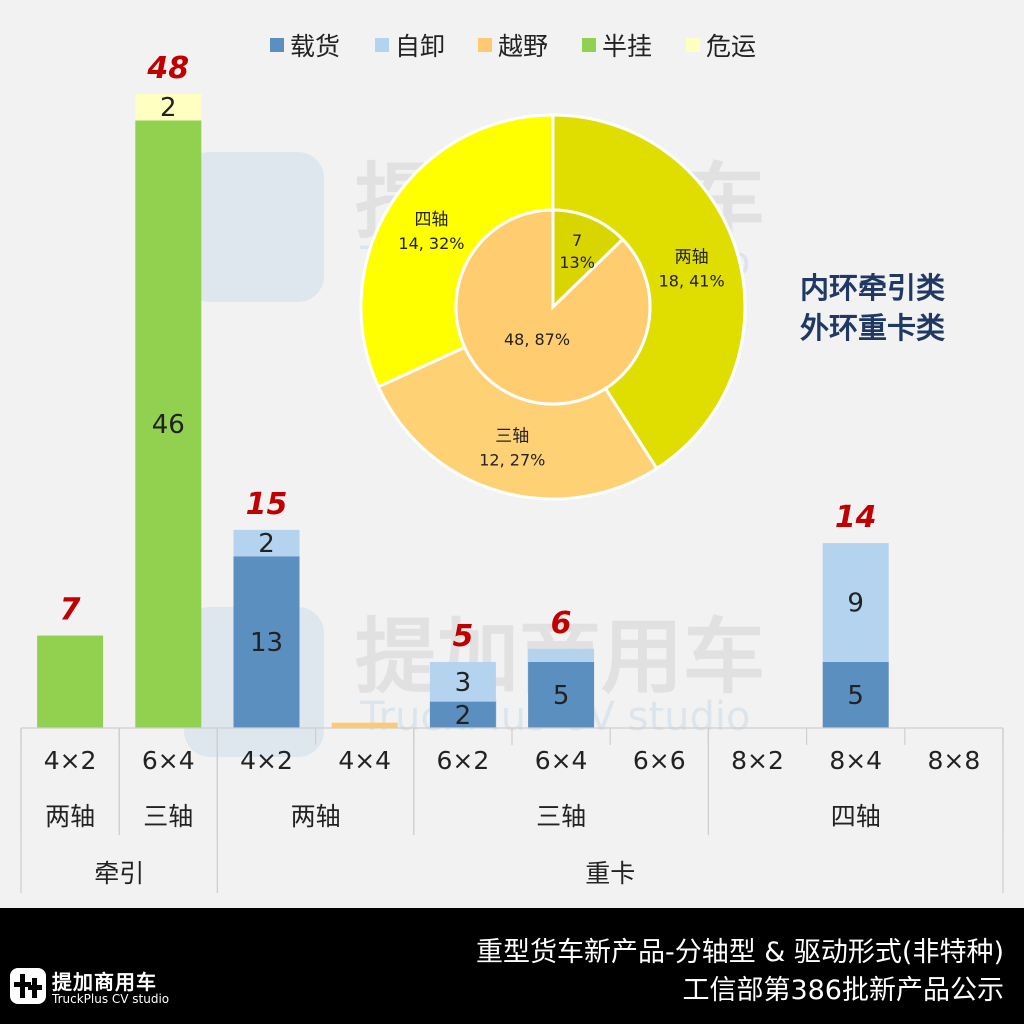 The width and height of the screenshot is (1024, 1024). What do you see at coordinates (523, 46) in the screenshot?
I see `legend-label-yueye: 越野` at bounding box center [523, 46].